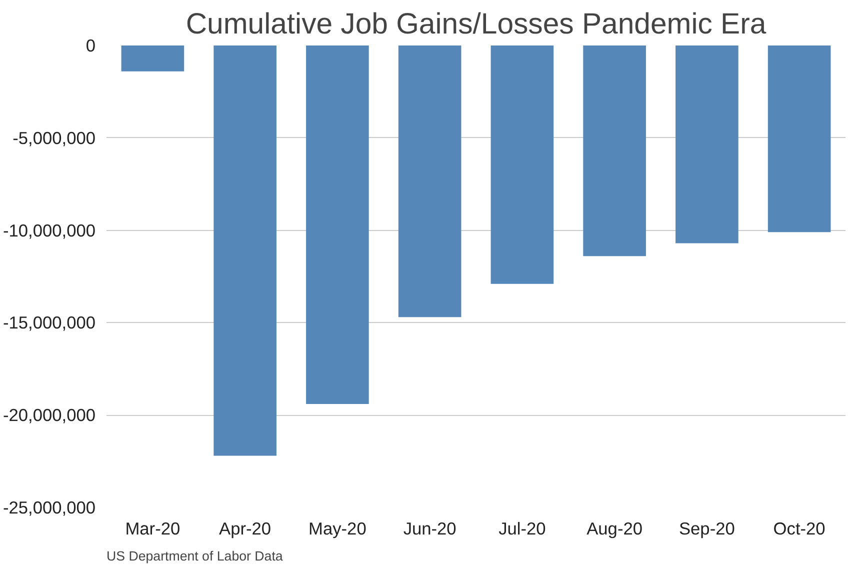  I want to click on y-tick-label: -20,000,000, so click(49, 415).